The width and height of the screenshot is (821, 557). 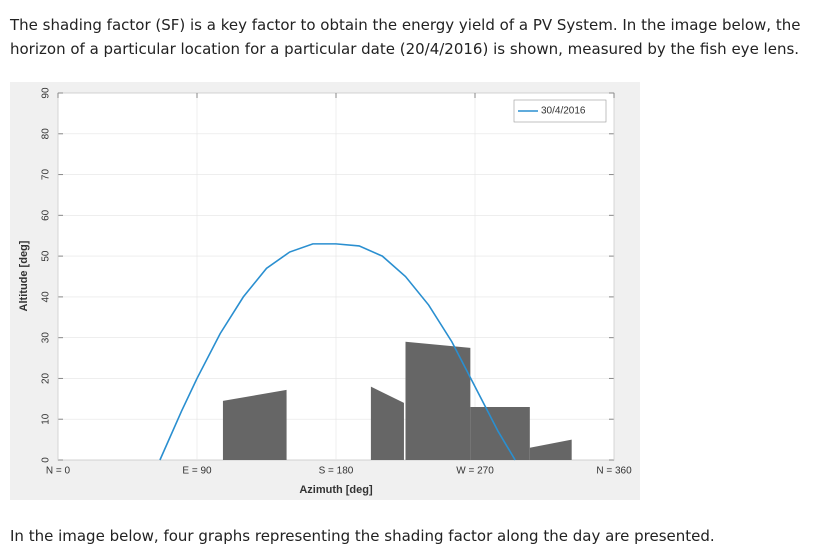 I want to click on y-tick-label: 0, so click(x=46, y=460).